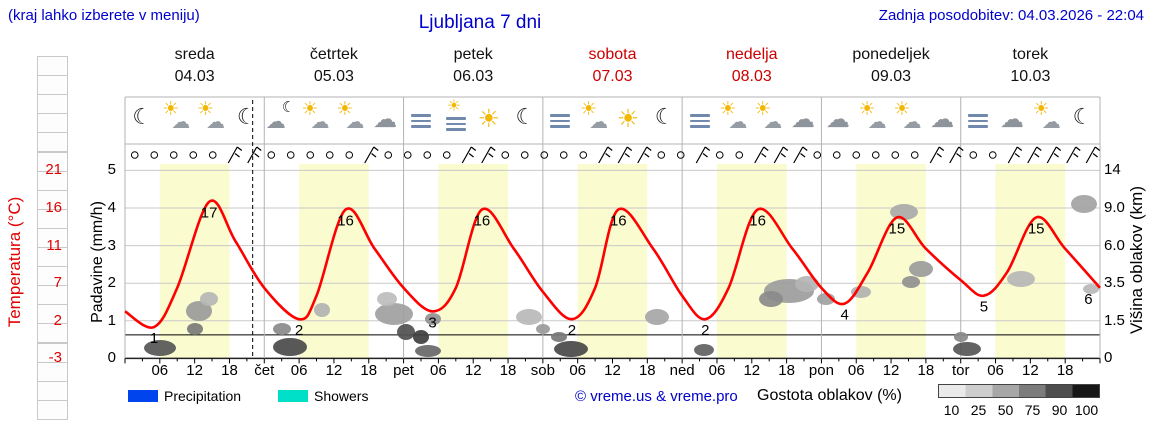 The height and width of the screenshot is (443, 1152). I want to click on temp-extreme-label: 2, so click(572, 330).